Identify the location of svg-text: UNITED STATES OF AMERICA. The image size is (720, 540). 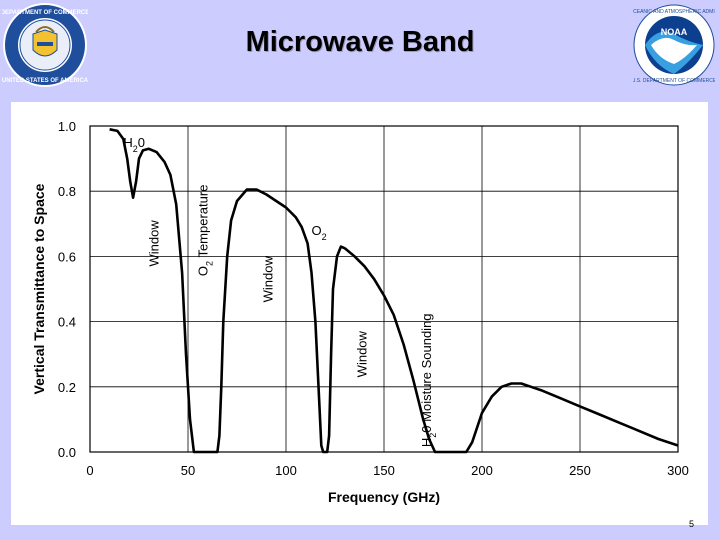
(45, 81).